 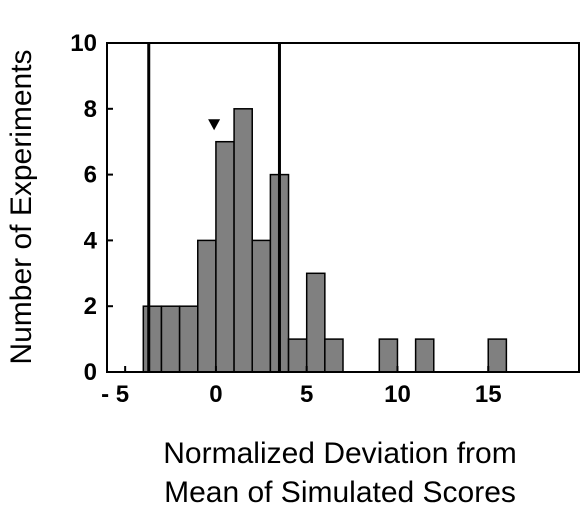 I want to click on x-tick-label: 10, so click(x=397, y=394).